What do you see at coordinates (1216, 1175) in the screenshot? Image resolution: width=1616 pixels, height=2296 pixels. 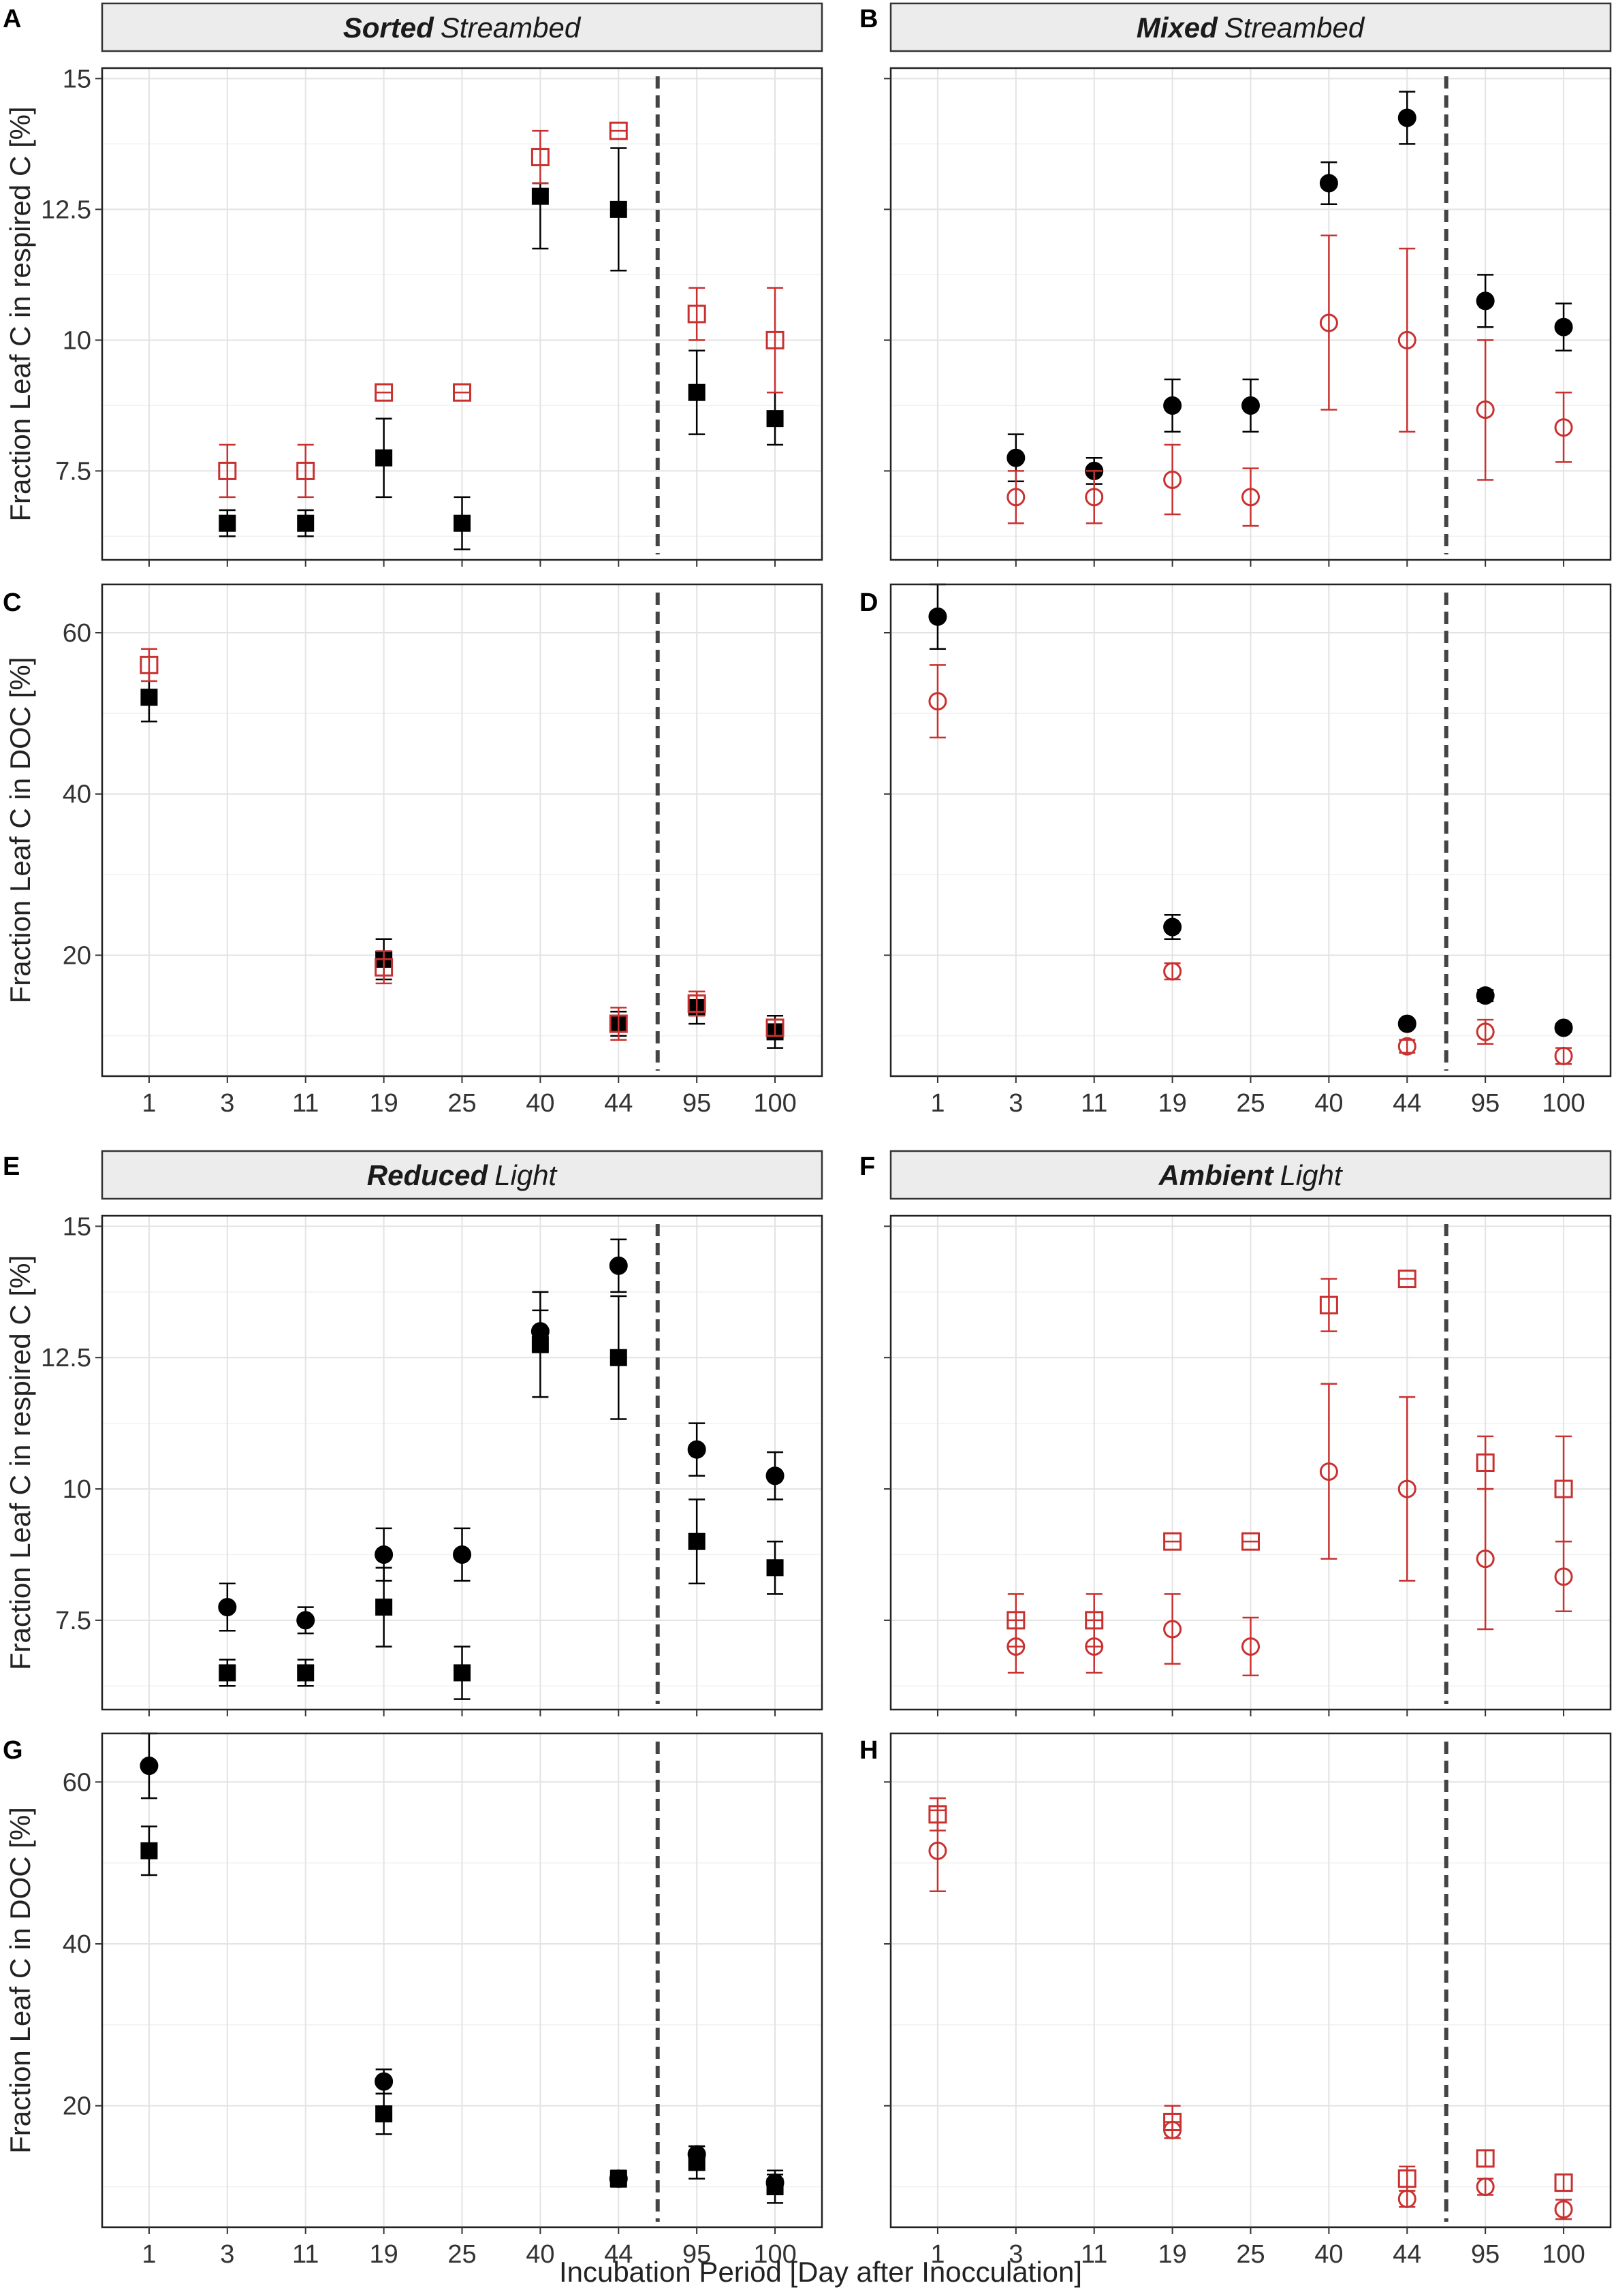 I see `strip-bold-text: Ambient` at bounding box center [1216, 1175].